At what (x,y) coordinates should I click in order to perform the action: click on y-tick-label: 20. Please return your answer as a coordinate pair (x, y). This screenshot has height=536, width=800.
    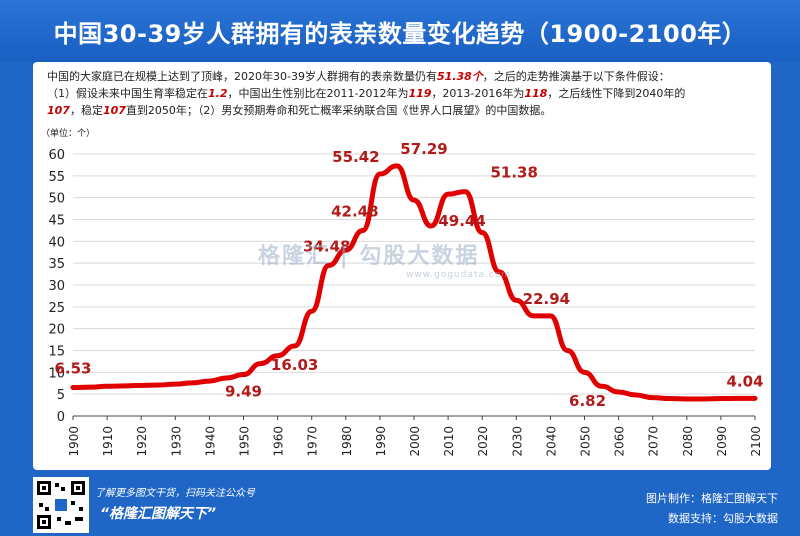
    Looking at the image, I should click on (56, 330).